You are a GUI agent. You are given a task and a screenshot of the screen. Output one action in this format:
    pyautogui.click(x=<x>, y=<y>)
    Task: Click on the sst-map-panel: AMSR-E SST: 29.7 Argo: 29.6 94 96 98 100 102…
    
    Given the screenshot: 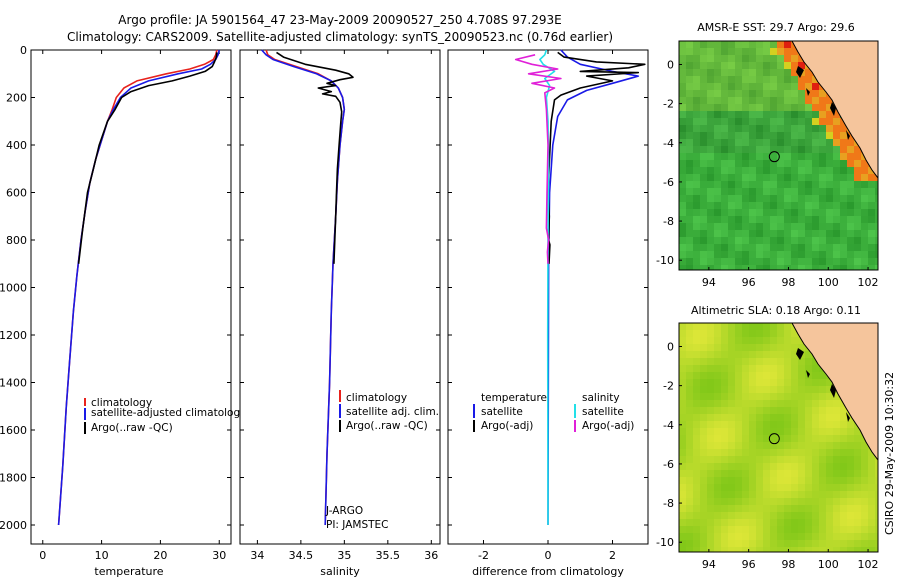 What is the action you would take?
    pyautogui.click(x=767, y=155)
    